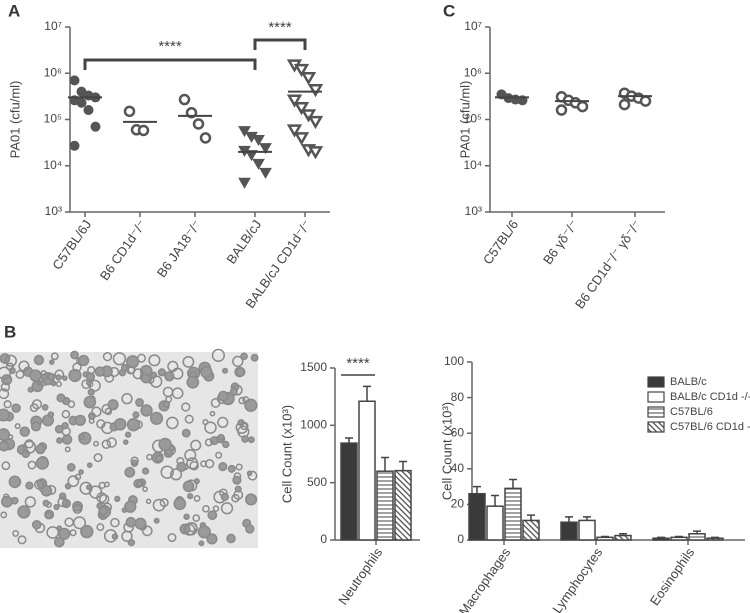 This screenshot has width=750, height=613. What do you see at coordinates (454, 361) in the screenshot?
I see `y-tick-label: 100` at bounding box center [454, 361].